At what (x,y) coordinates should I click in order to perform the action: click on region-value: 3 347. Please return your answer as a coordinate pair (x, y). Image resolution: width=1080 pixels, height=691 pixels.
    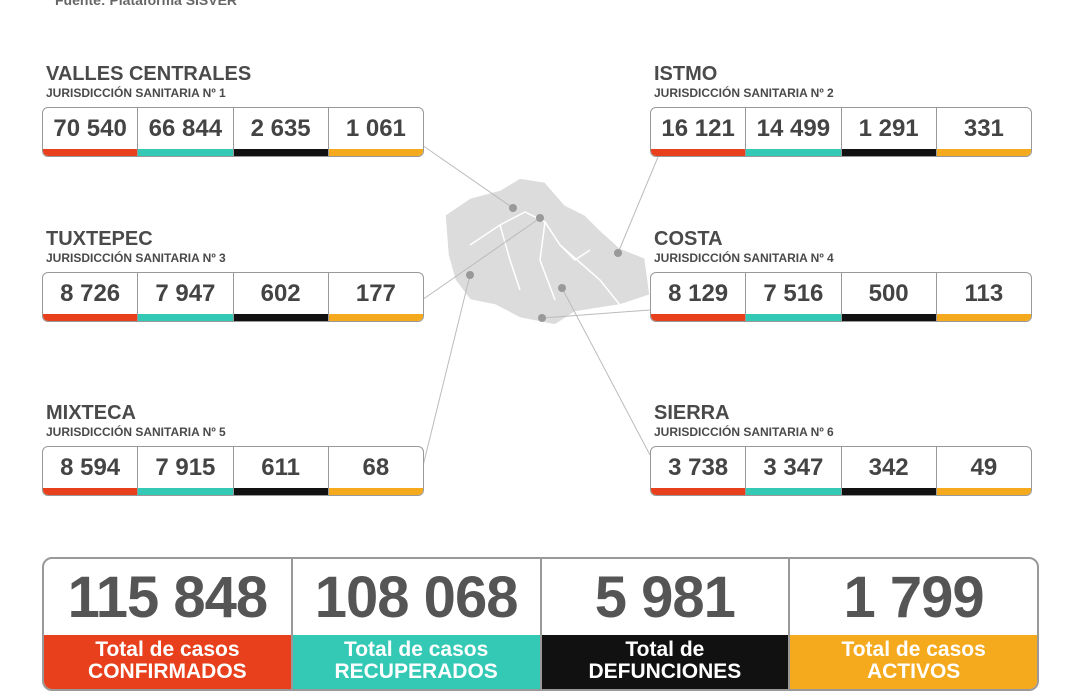
    Looking at the image, I should click on (794, 471).